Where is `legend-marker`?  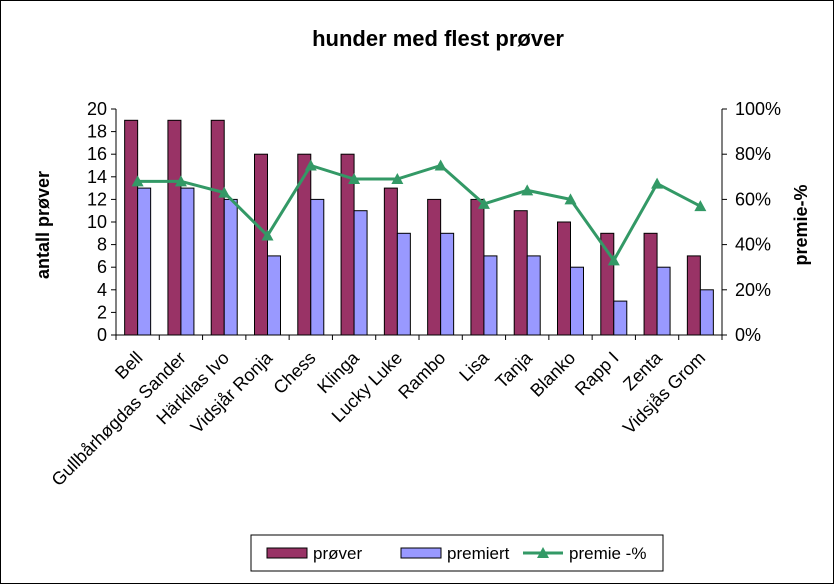 legend-marker is located at coordinates (543, 552).